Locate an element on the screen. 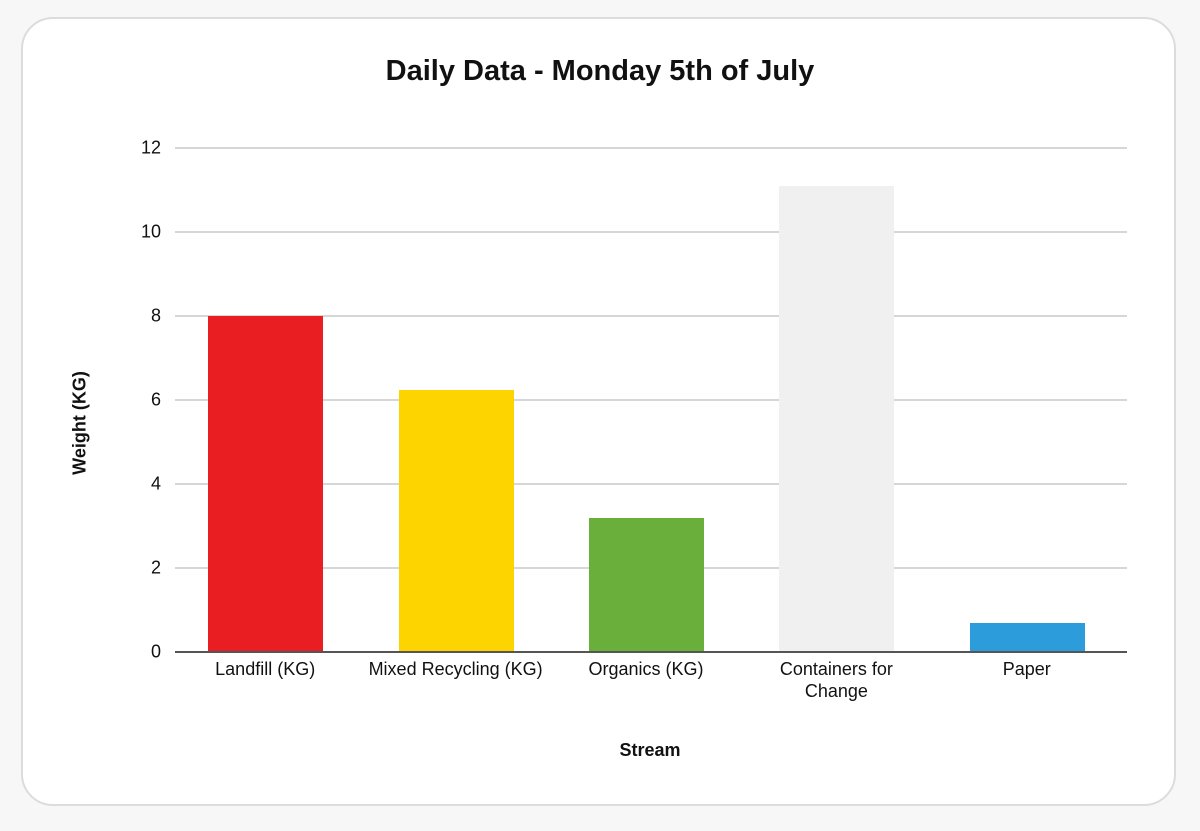  y-tick-label: 4 is located at coordinates (155, 483).